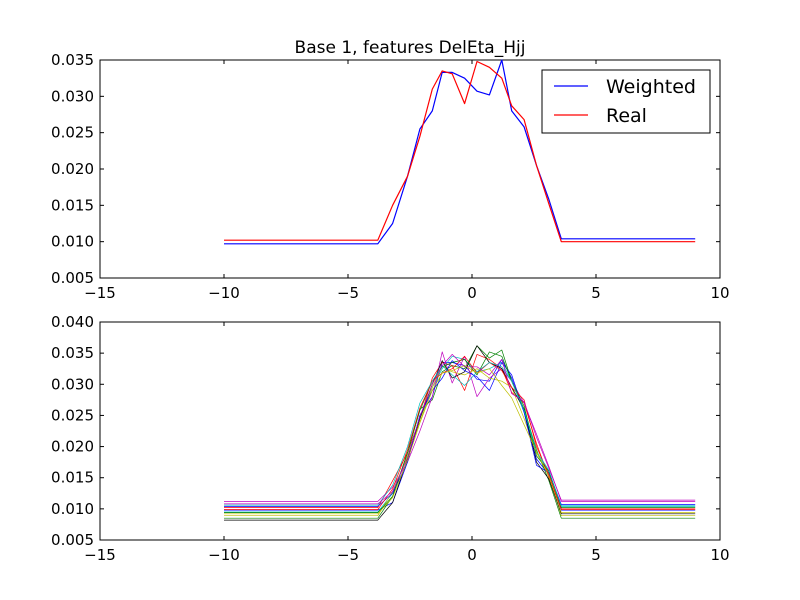  Describe the element at coordinates (651, 87) in the screenshot. I see `legend-label: Weighted` at that location.